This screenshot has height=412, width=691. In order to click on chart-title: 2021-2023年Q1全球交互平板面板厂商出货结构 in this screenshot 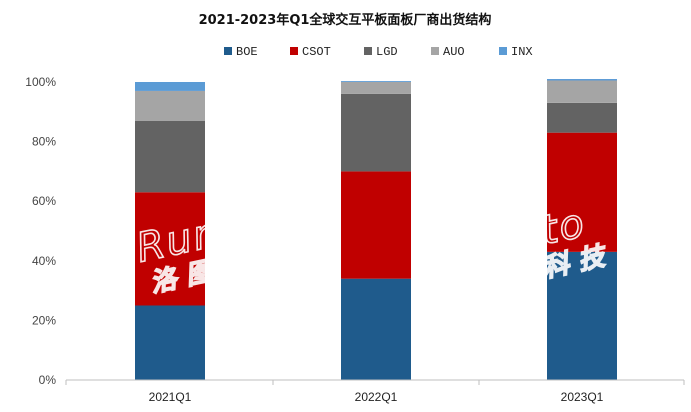, I will do `click(345, 20)`.